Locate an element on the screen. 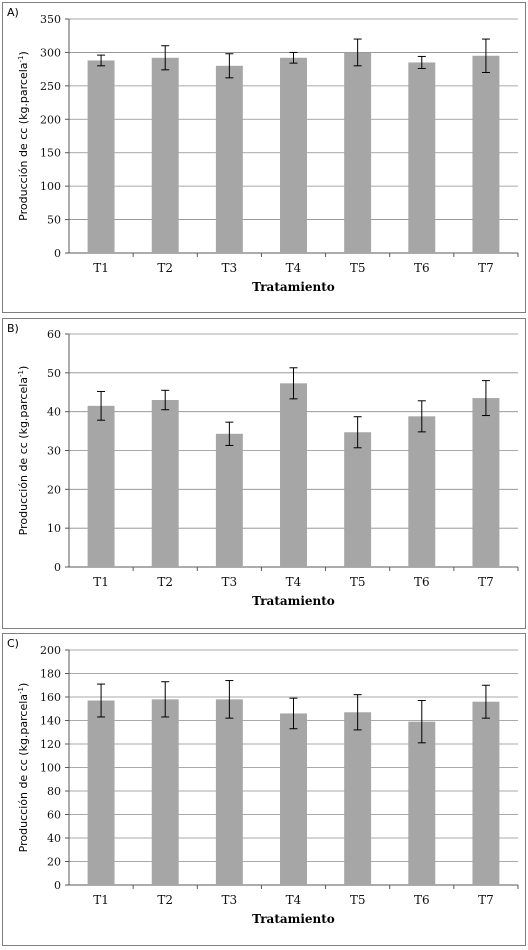 The image size is (528, 950). y-tick-label: 160 is located at coordinates (50, 697).